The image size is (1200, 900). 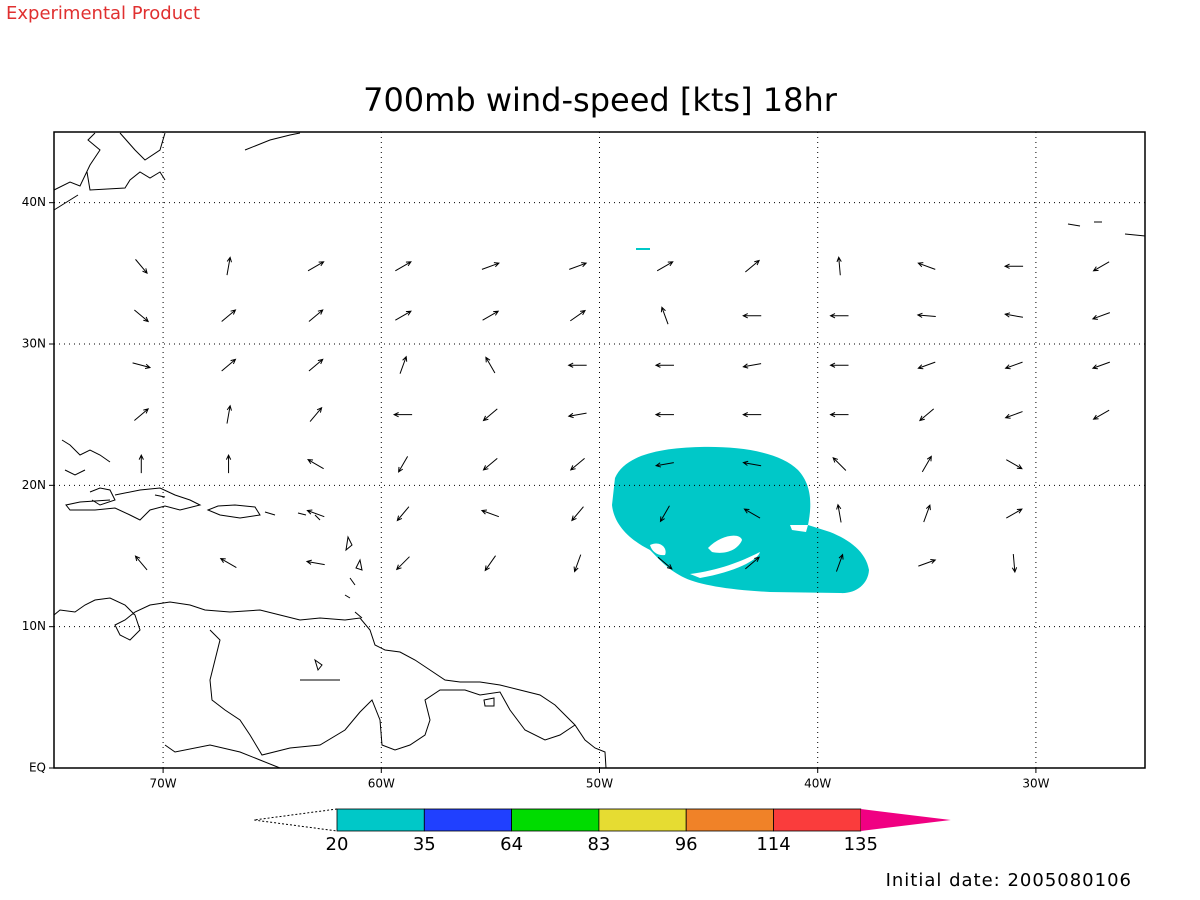 What do you see at coordinates (599, 784) in the screenshot?
I see `x-tick-label: 50W` at bounding box center [599, 784].